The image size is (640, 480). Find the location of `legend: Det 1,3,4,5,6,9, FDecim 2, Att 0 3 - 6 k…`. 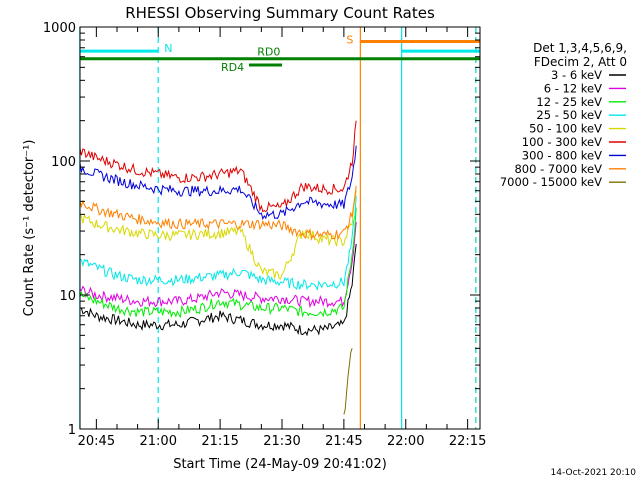

legend: Det 1,3,4,5,6,9, FDecim 2, Att 0 3 - 6 k… is located at coordinates (563, 115).